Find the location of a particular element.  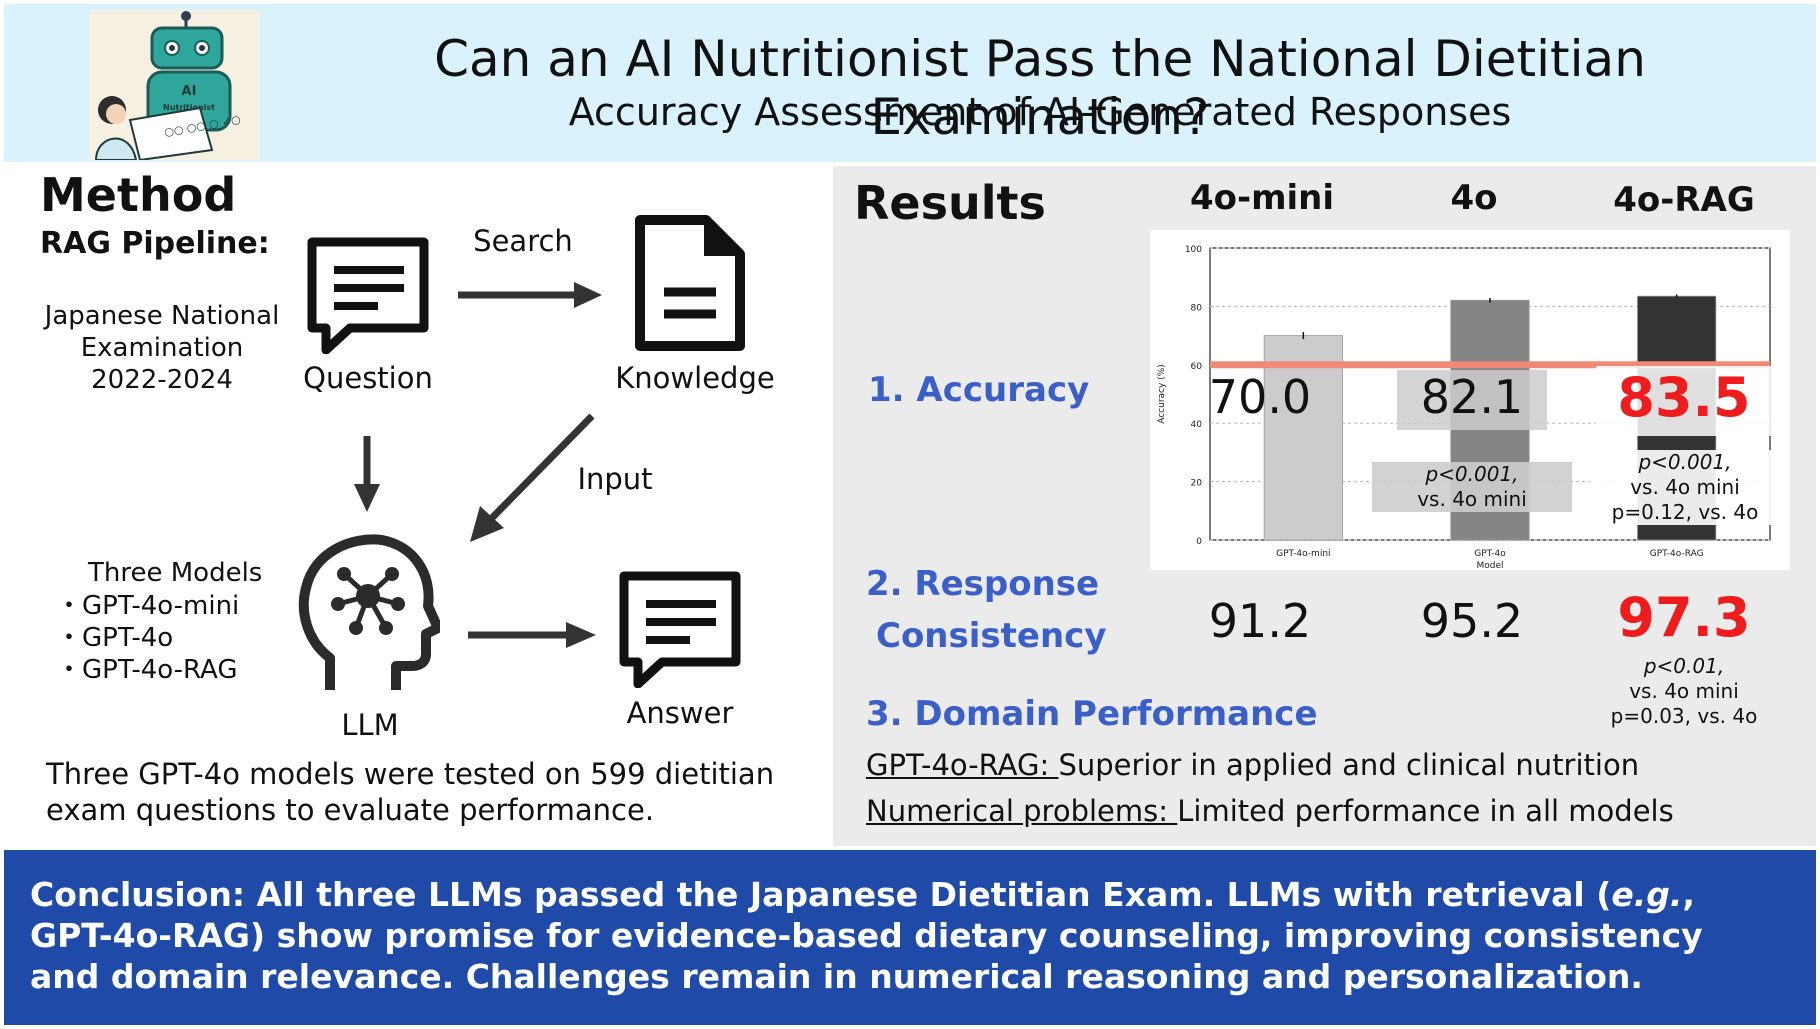

ai-nutritionist-illustration: AI Nutritionist ○○ ○○ ○ ✓○ is located at coordinates (175, 86).